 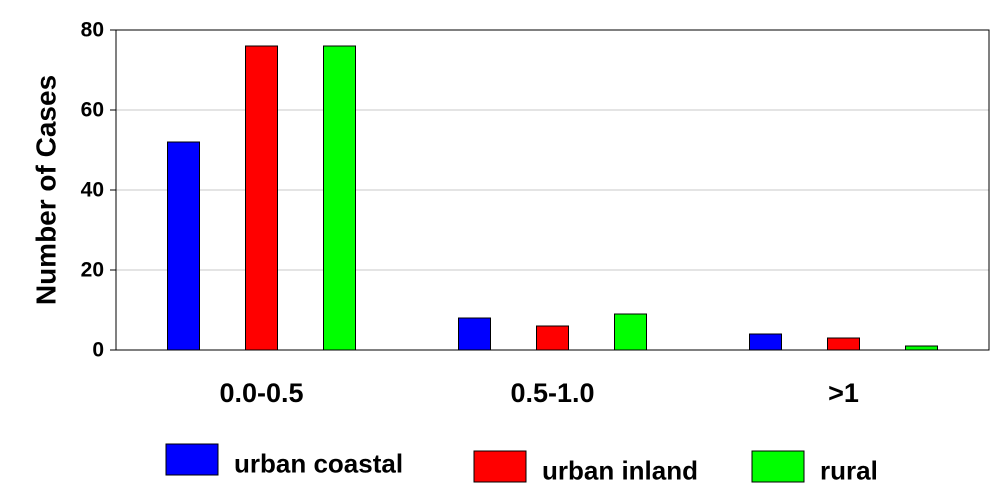 I want to click on legend-swatch-urban-coastal, so click(x=192, y=459).